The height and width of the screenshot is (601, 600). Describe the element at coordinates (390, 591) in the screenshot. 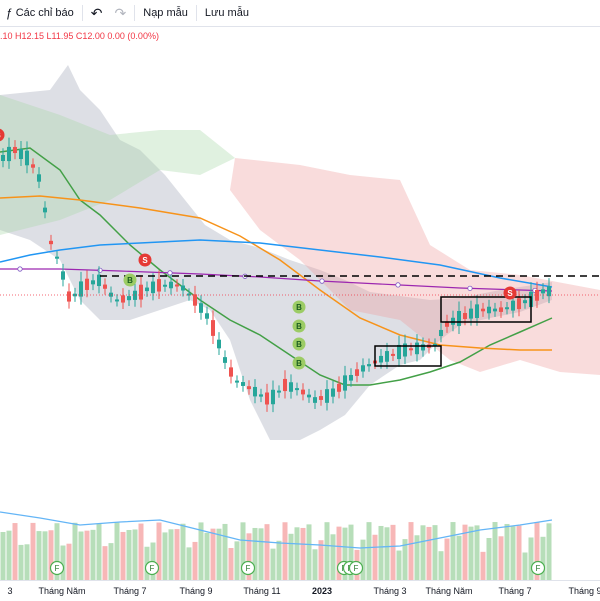

I see `time-axis-label: Tháng 3` at that location.